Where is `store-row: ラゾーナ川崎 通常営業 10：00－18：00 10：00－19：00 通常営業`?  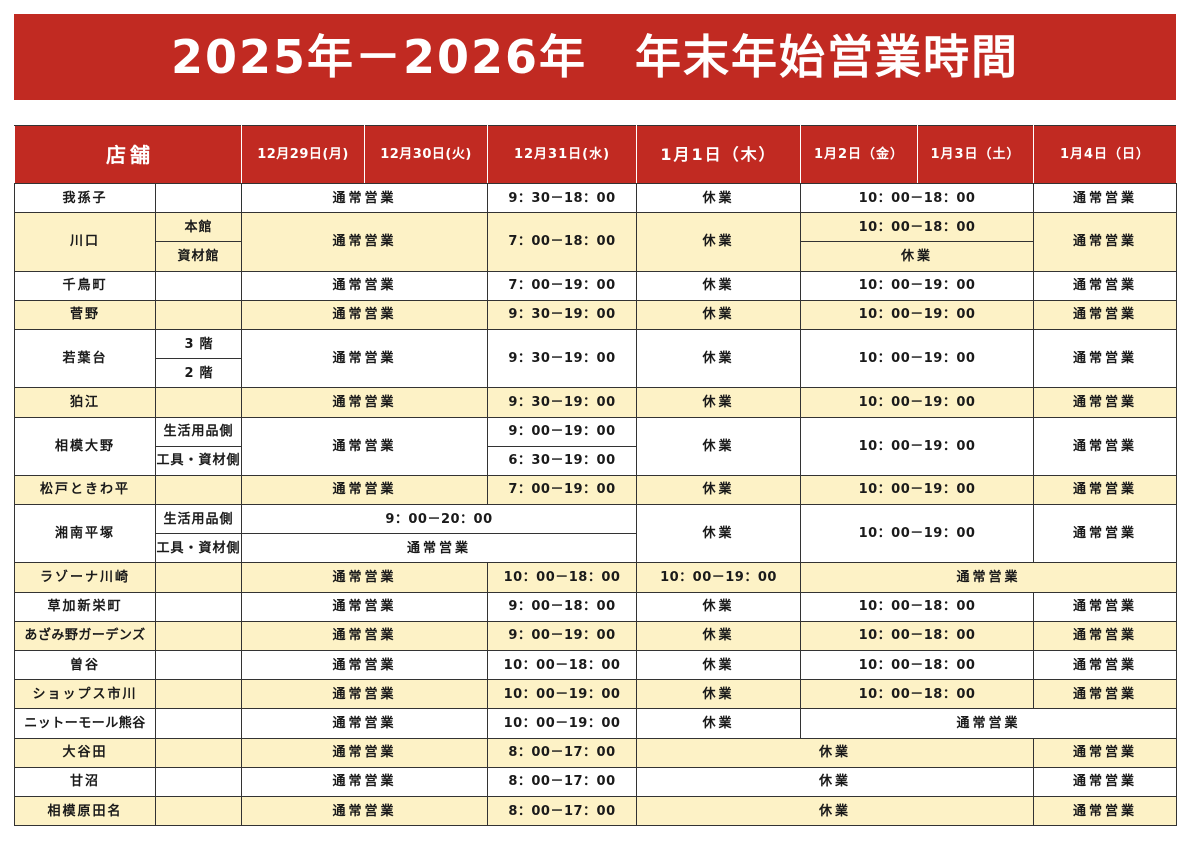
store-row: ラゾーナ川崎 通常営業 10：00－18：00 10：00－19：00 通常営業 is located at coordinates (595, 577).